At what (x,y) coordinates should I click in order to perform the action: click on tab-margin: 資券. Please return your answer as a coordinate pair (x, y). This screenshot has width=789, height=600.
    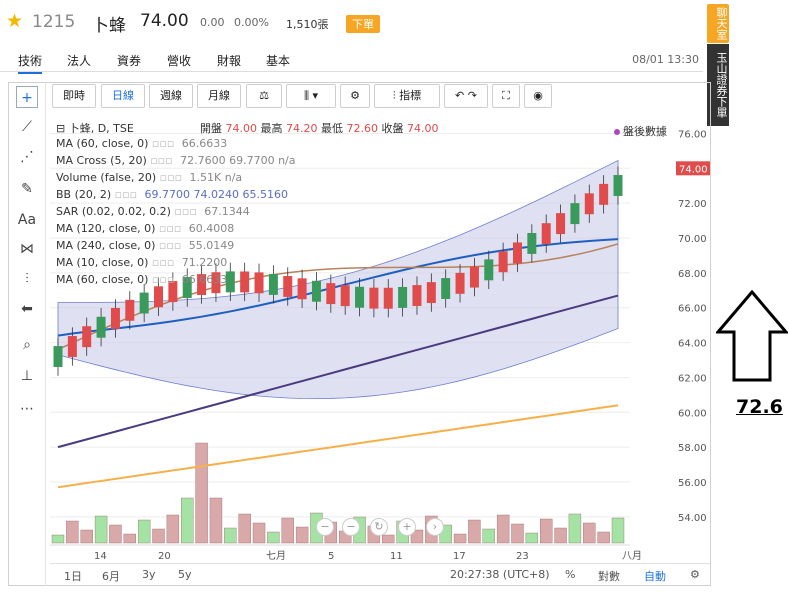
    Looking at the image, I should click on (129, 61).